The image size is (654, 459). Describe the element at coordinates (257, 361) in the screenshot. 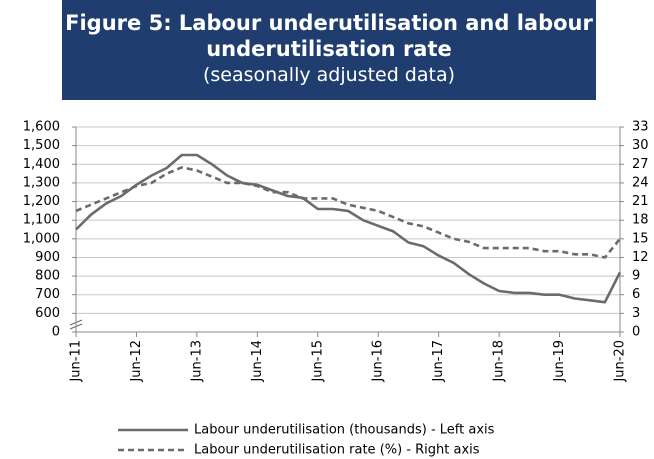

I see `x-tick-label: Jun-14` at that location.